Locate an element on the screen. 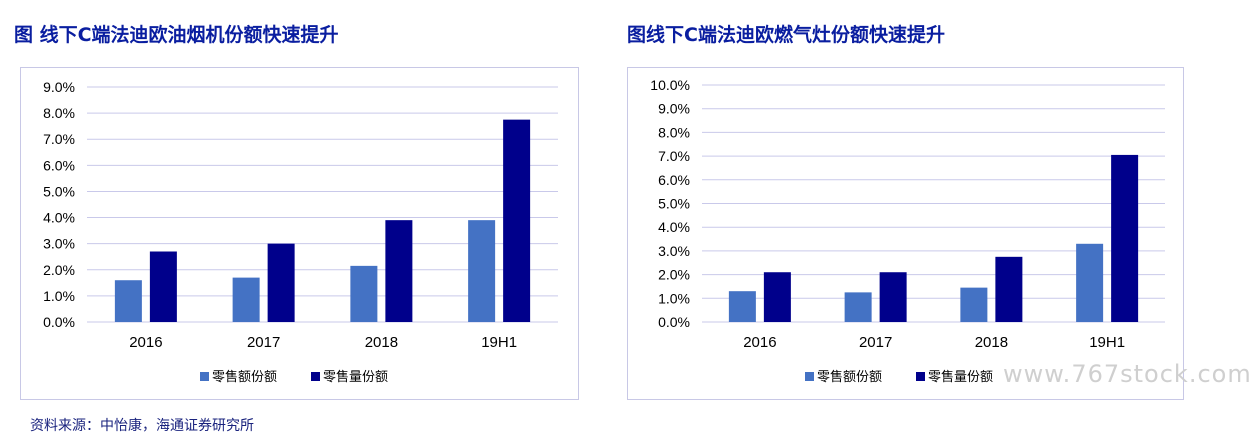  watermark: www.767stock.com is located at coordinates (1127, 374).